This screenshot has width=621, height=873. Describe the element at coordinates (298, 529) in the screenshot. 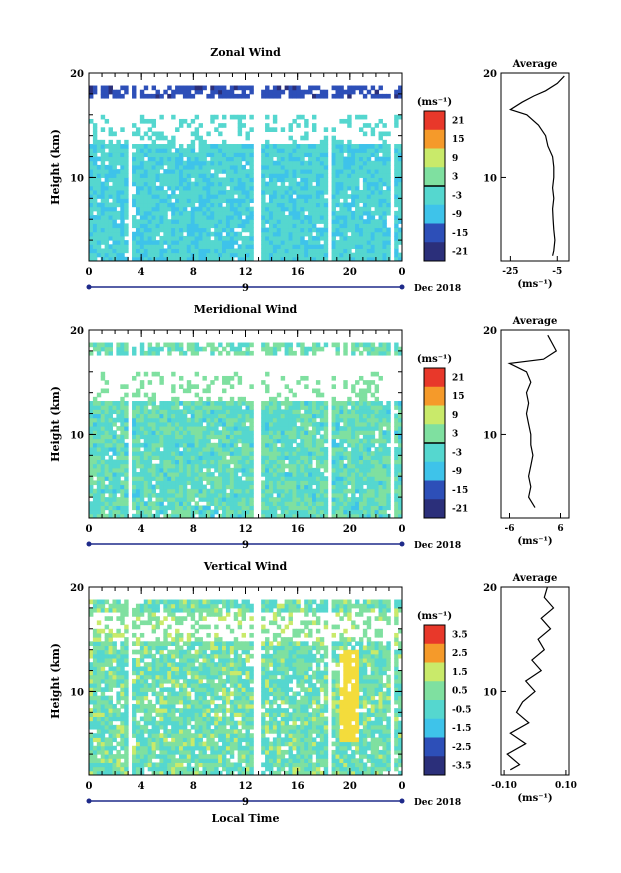

I see `x-tick-label: 16` at that location.